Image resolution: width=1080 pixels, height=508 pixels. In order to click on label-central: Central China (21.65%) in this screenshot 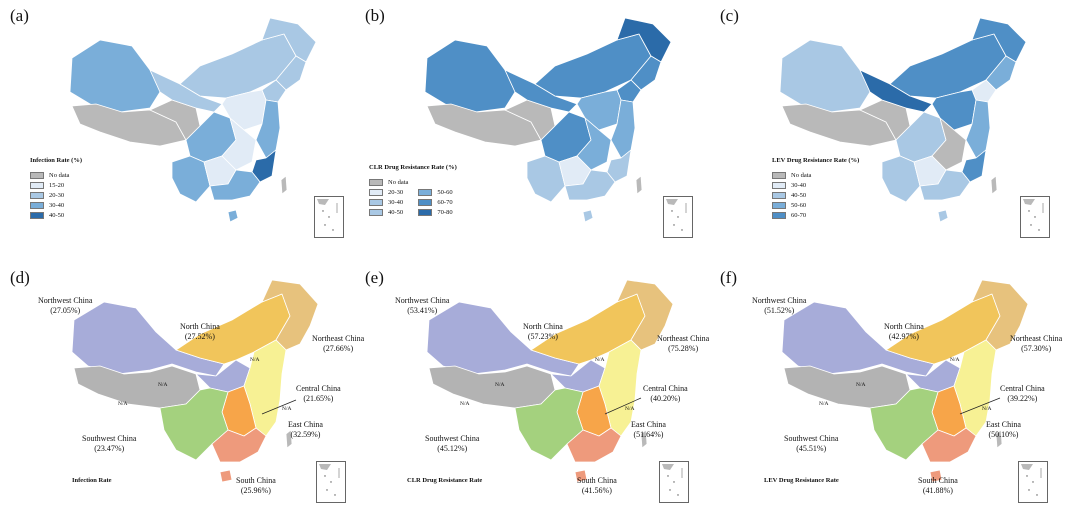, I will do `click(318, 393)`.